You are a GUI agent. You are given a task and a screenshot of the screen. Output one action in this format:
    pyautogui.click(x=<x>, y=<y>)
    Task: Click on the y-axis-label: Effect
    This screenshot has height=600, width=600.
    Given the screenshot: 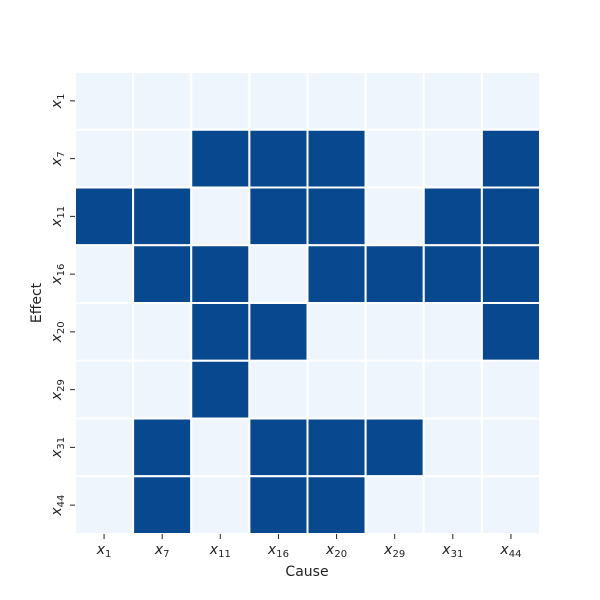 What is the action you would take?
    pyautogui.click(x=37, y=302)
    